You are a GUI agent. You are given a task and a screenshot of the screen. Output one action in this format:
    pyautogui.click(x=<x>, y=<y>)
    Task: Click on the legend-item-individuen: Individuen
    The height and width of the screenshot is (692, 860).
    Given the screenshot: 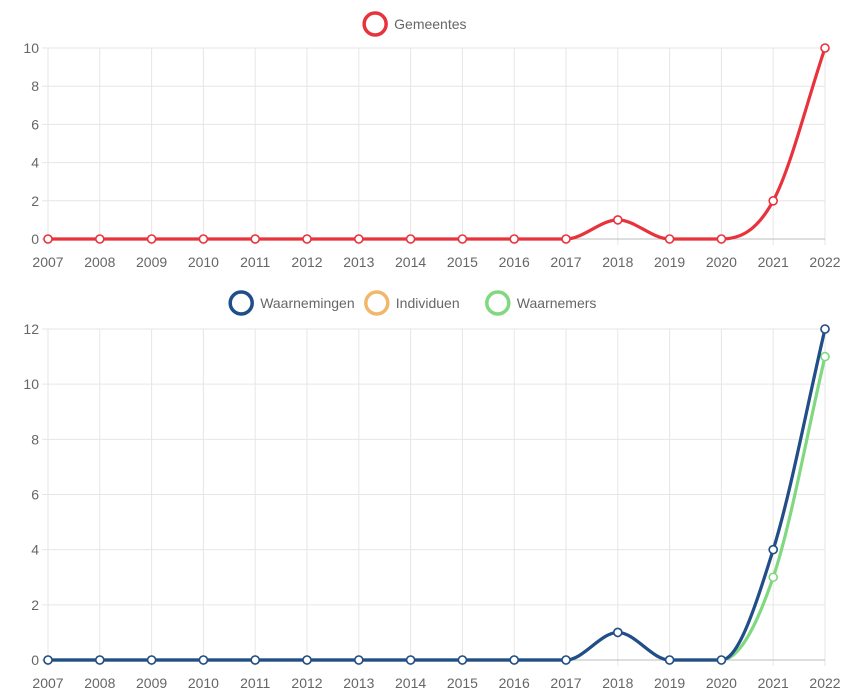 What is the action you would take?
    pyautogui.click(x=412, y=303)
    